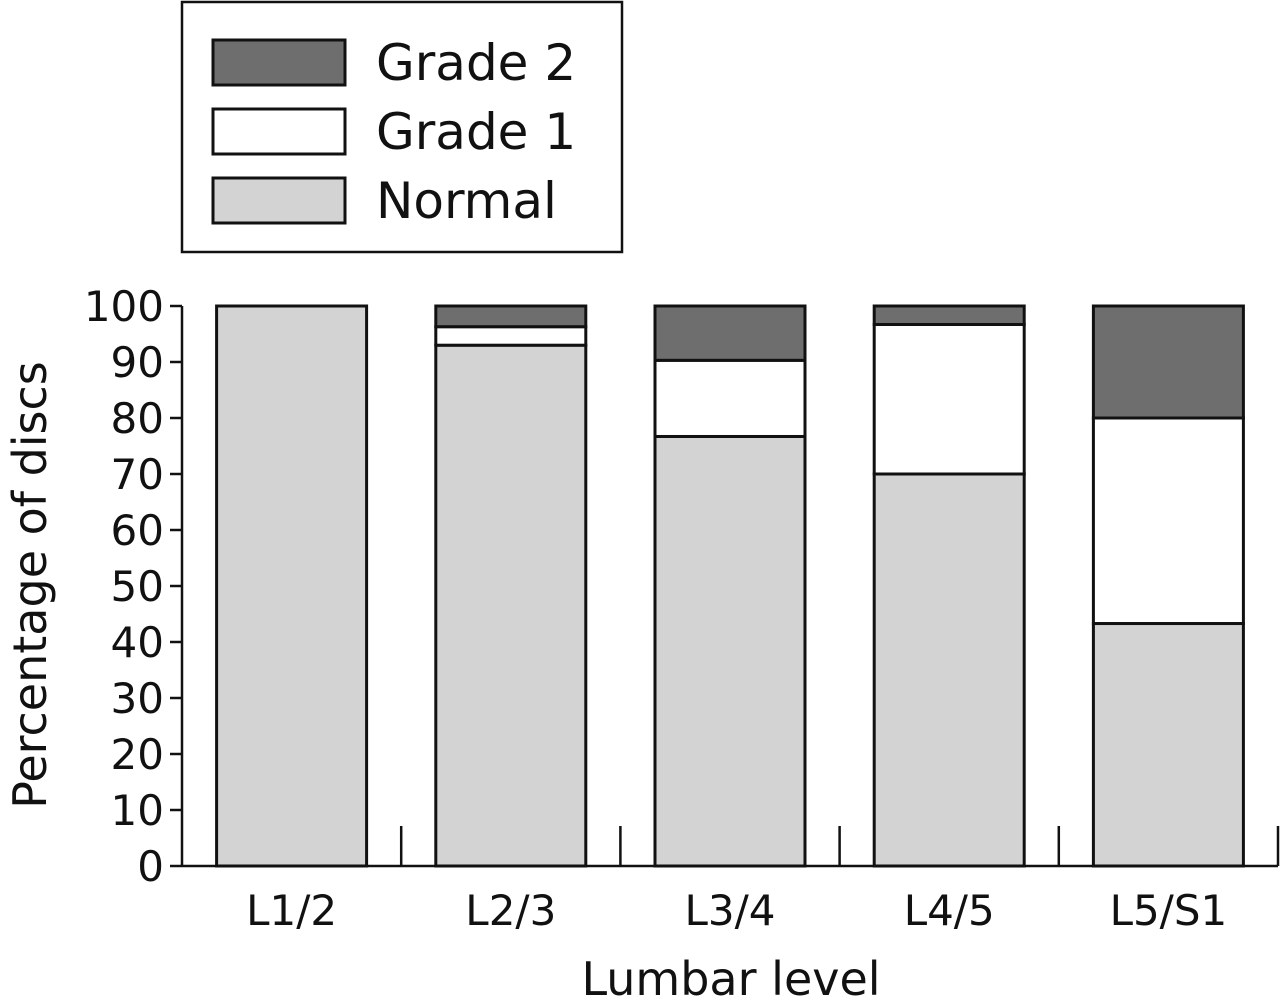 This screenshot has height=1006, width=1280. I want to click on y-tick-label: 0, so click(150, 866).